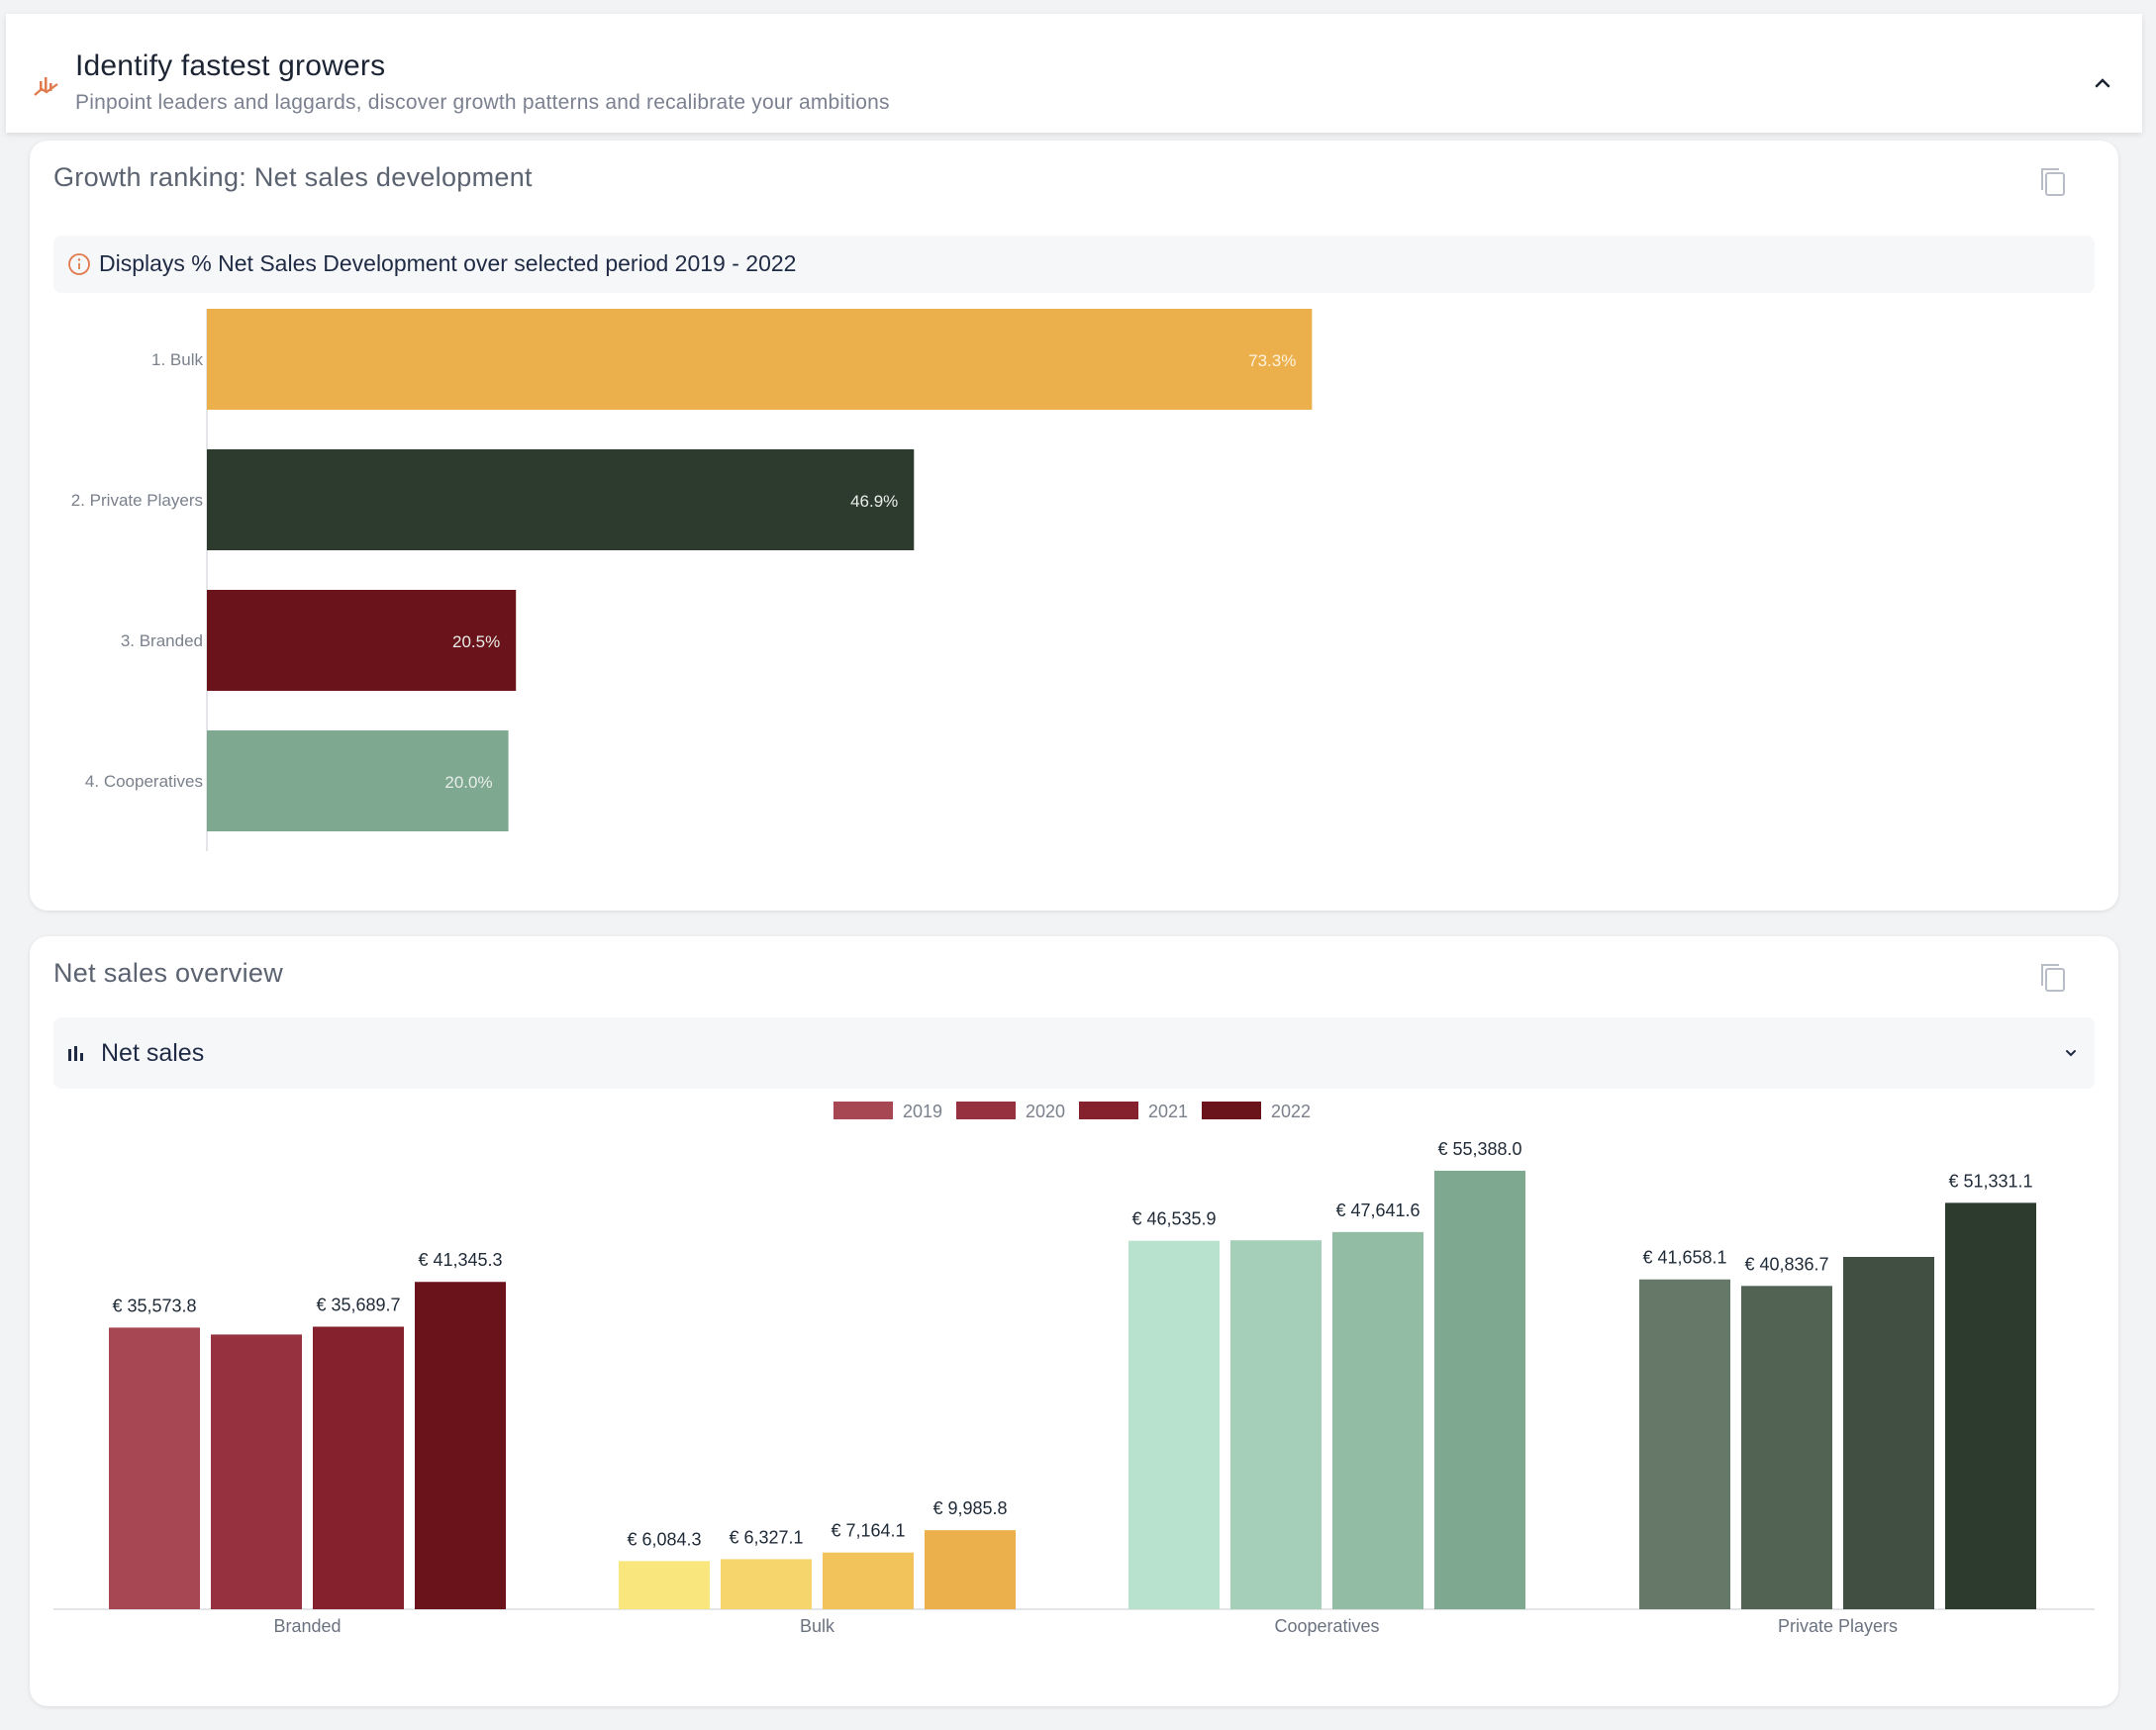  What do you see at coordinates (75, 1053) in the screenshot?
I see `bar-chart-icon` at bounding box center [75, 1053].